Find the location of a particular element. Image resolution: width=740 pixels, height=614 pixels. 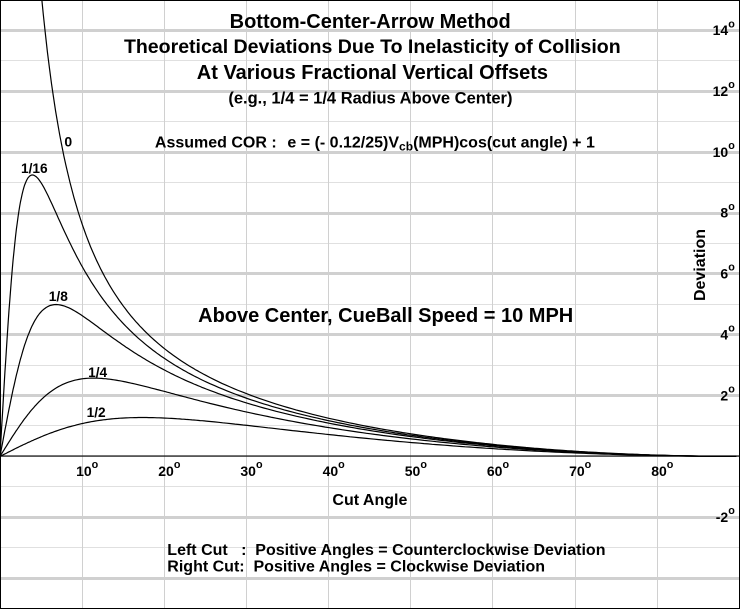

svg-text: 0 is located at coordinates (68, 142).